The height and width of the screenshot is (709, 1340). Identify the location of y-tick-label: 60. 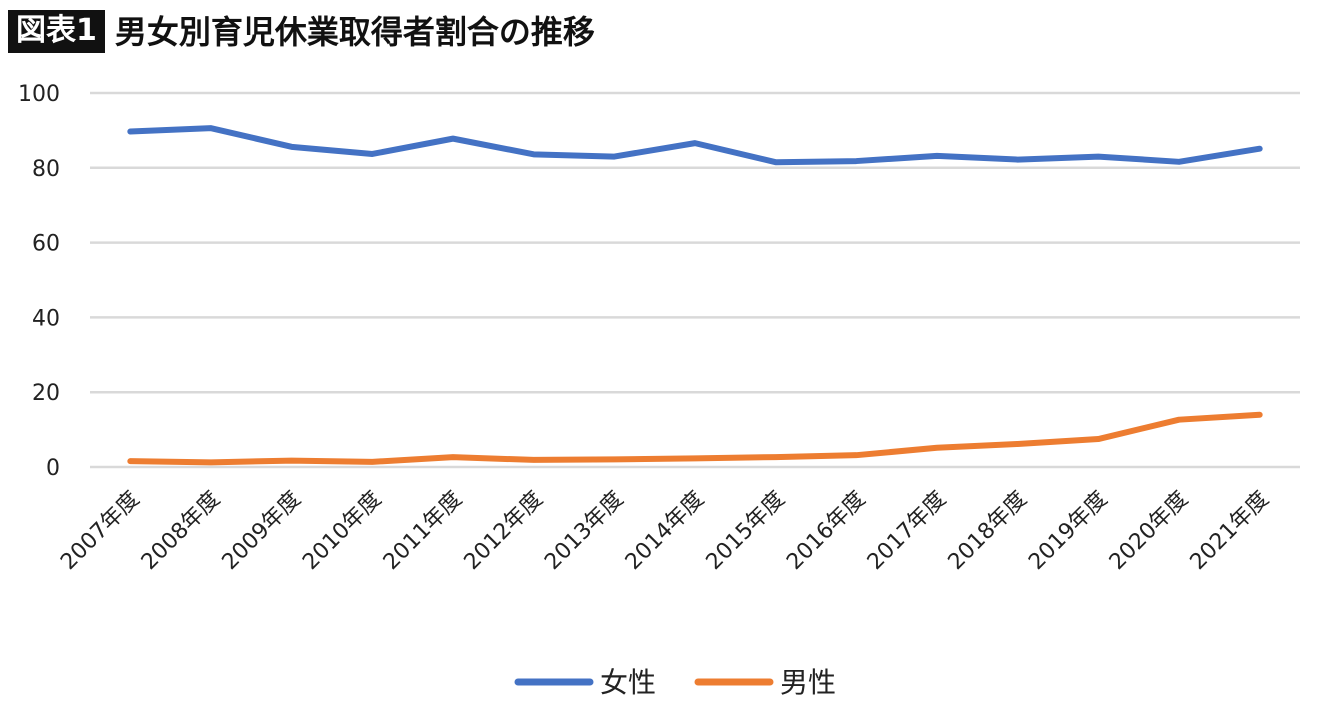
(46, 244).